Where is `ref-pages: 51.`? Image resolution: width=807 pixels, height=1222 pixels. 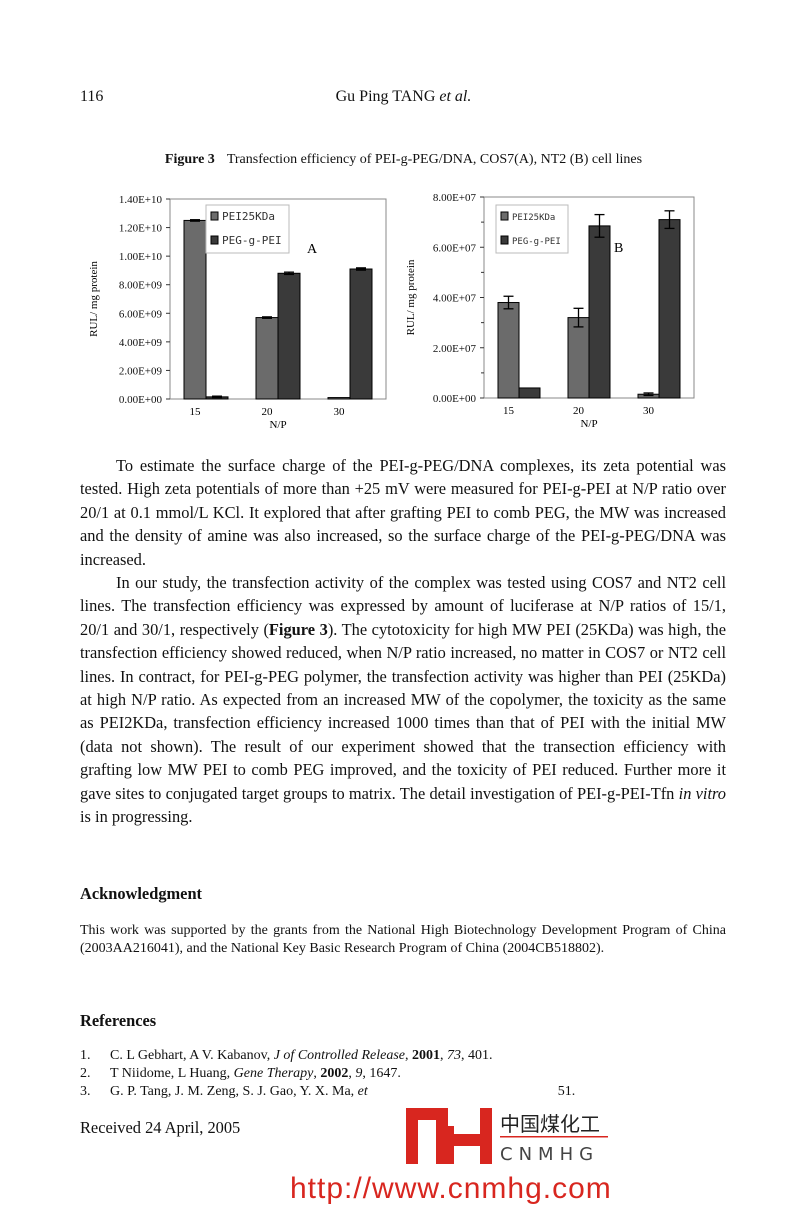 ref-pages: 51. is located at coordinates (566, 1091).